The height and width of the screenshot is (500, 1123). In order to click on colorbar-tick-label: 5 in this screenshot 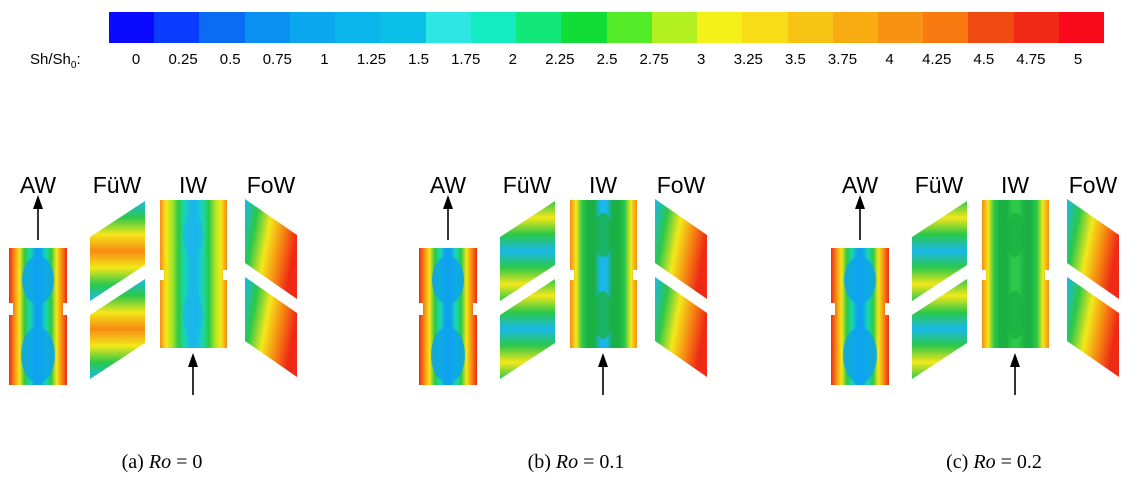, I will do `click(1078, 59)`.